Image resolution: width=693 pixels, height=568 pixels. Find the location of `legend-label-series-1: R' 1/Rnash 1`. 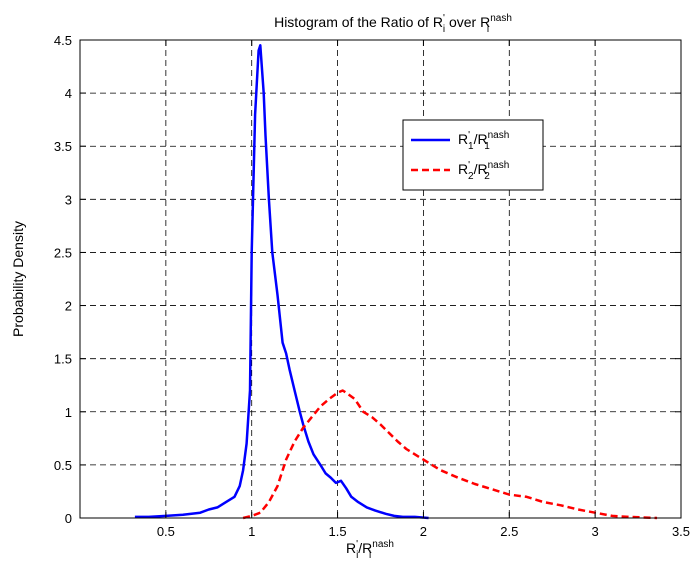

legend-label-series-1: R' 1/Rnash 1 is located at coordinates (483, 141).